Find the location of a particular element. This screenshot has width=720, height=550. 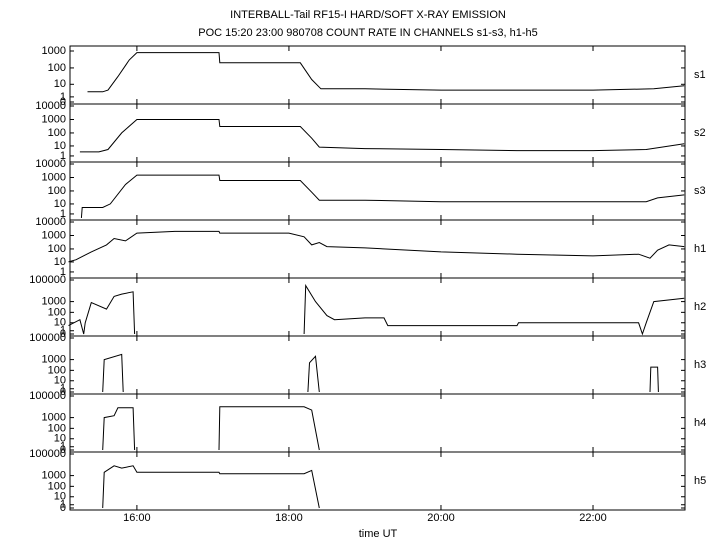

panel-label: h4 is located at coordinates (700, 423).